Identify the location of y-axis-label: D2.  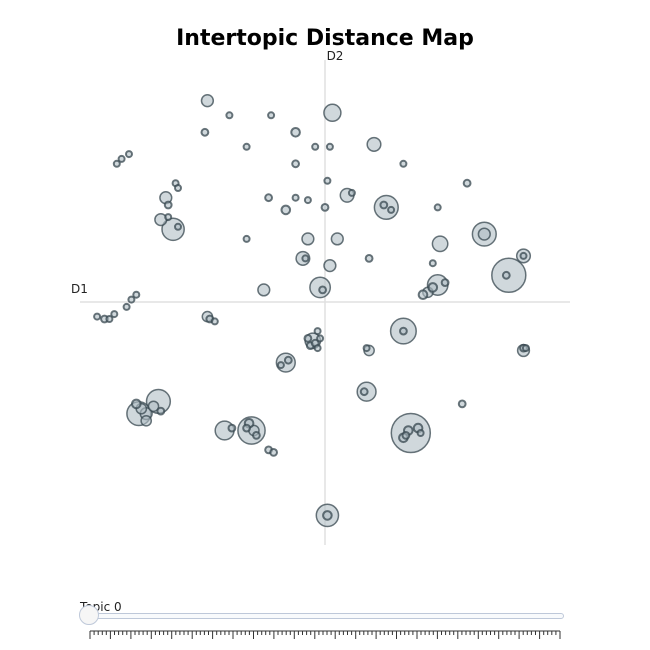
(335, 56).